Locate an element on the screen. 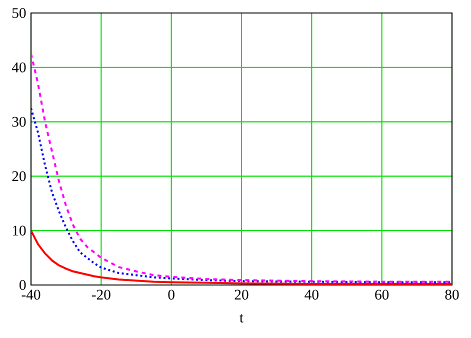  x-tick-label: 20 is located at coordinates (241, 295).